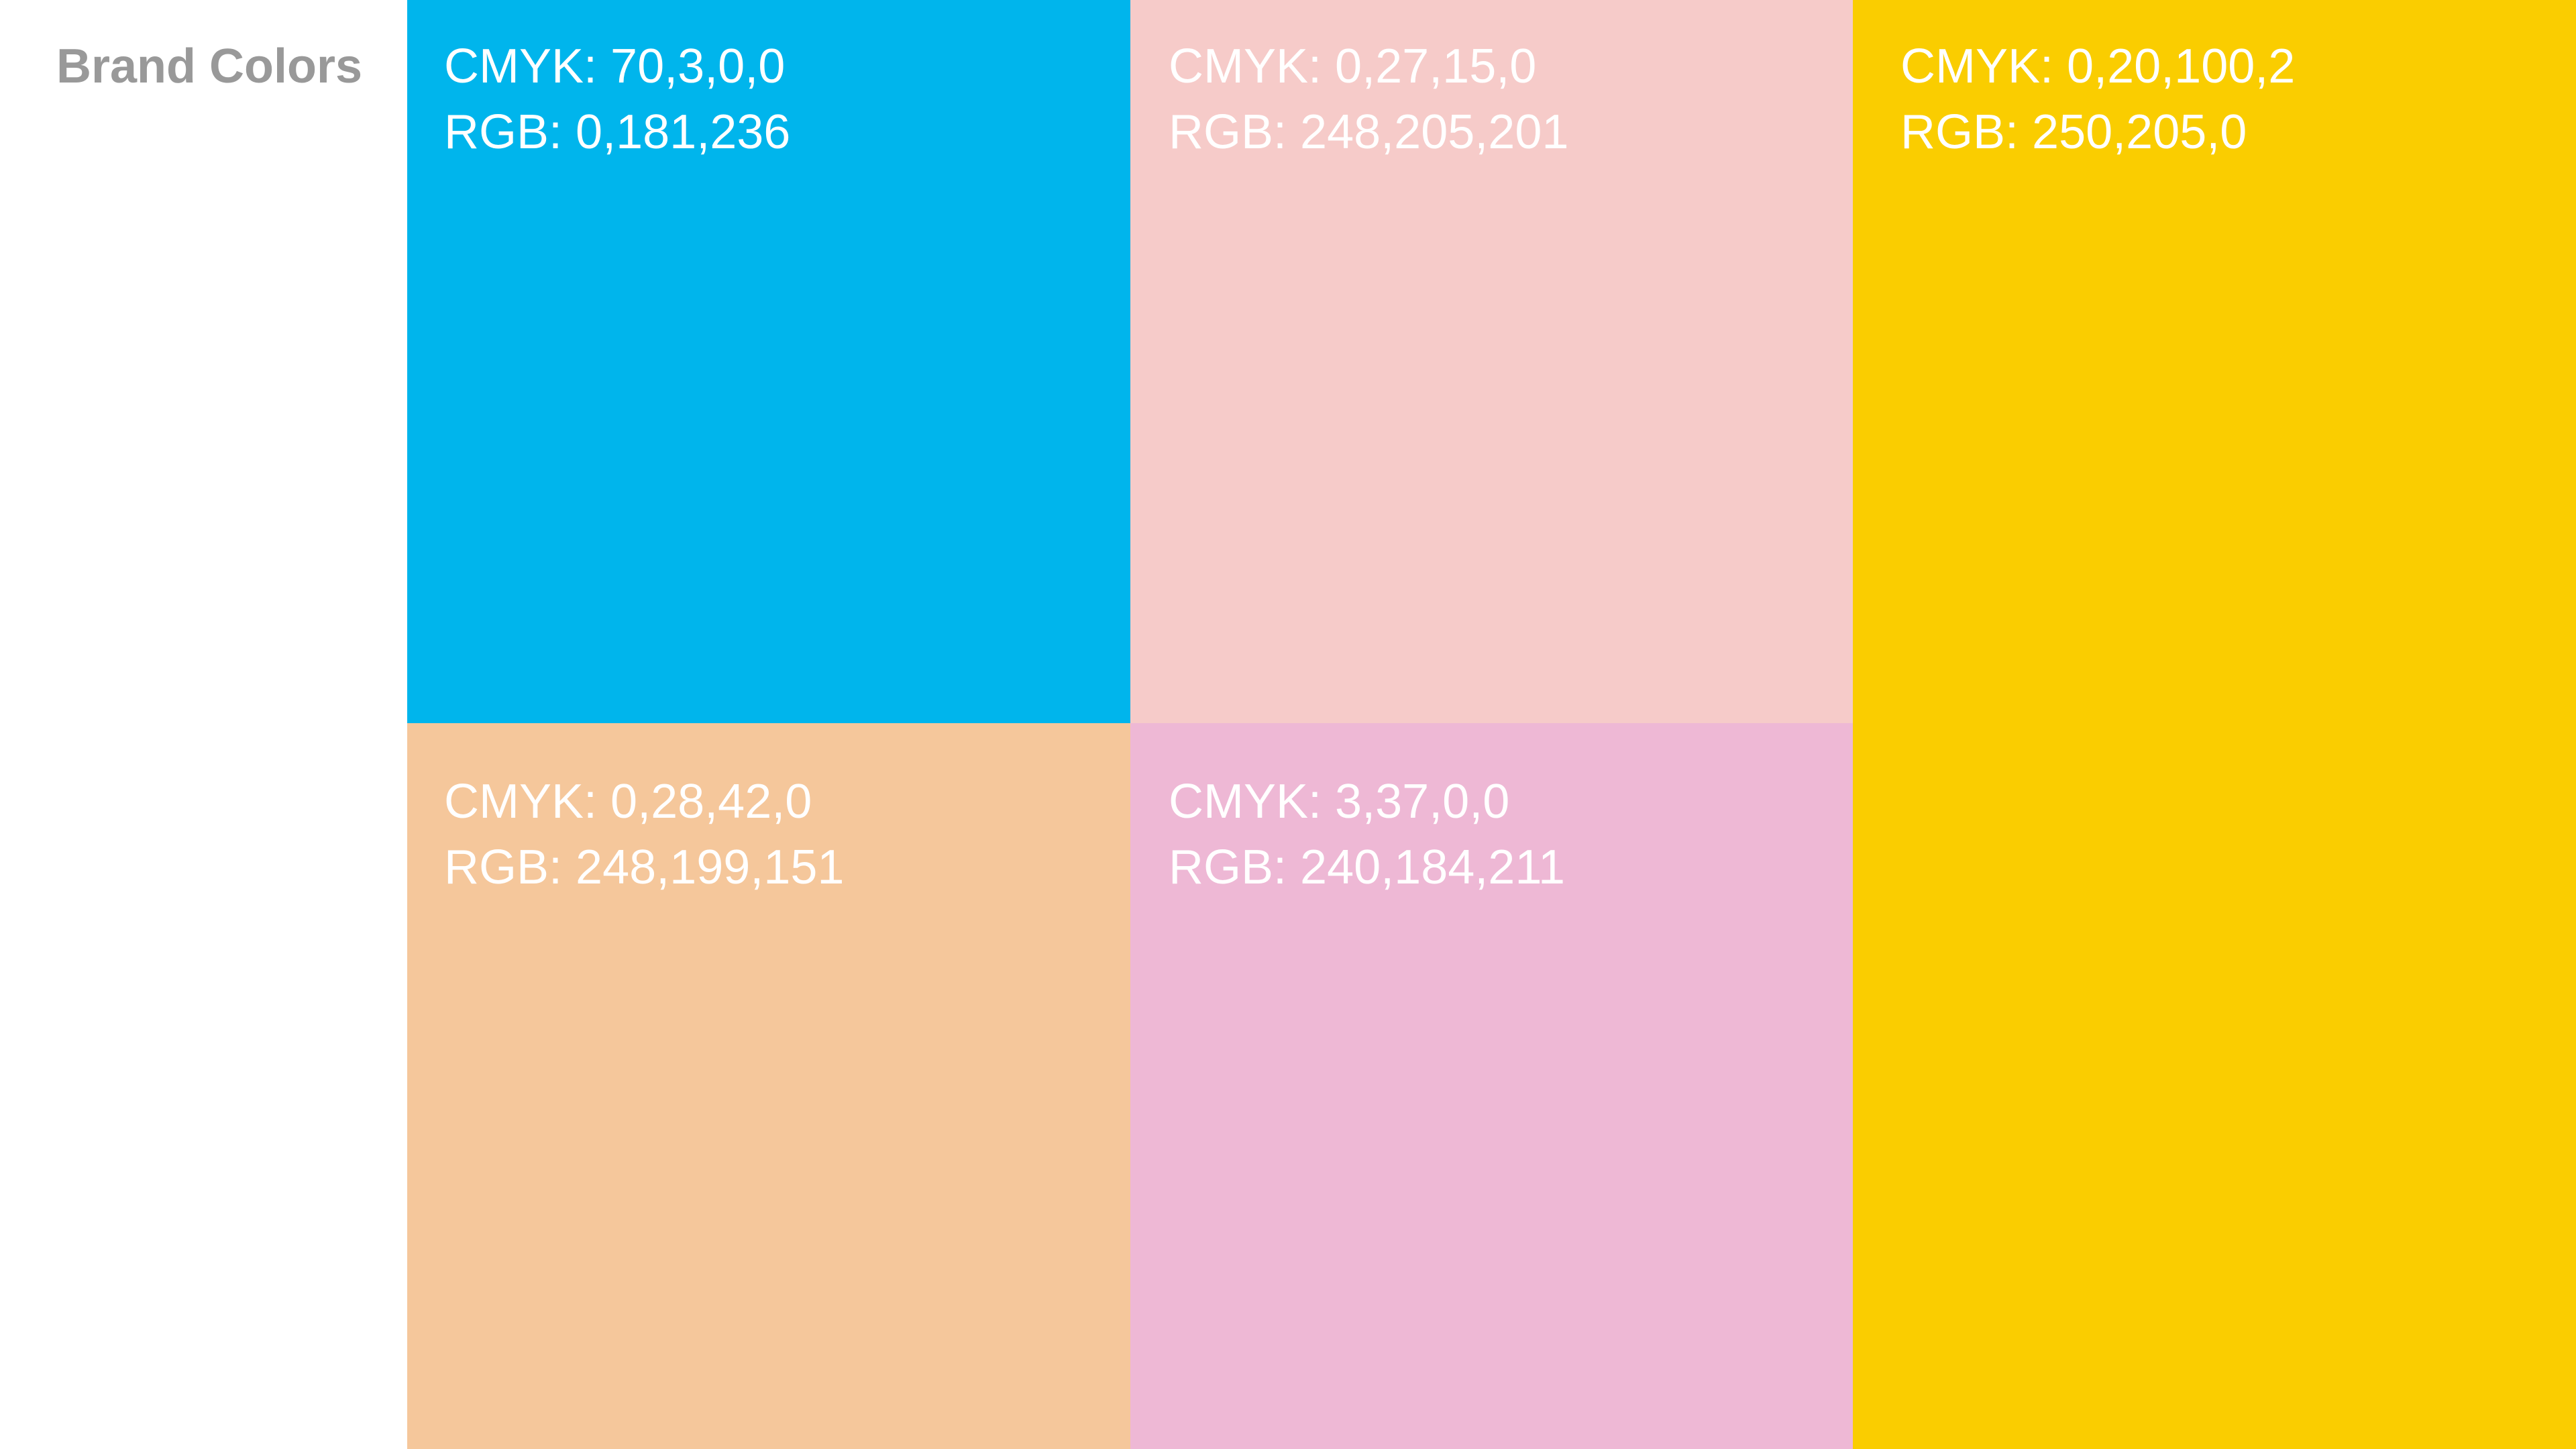 This screenshot has height=1449, width=2576. I want to click on rgb-label: RGB: 250,205,0, so click(2073, 132).